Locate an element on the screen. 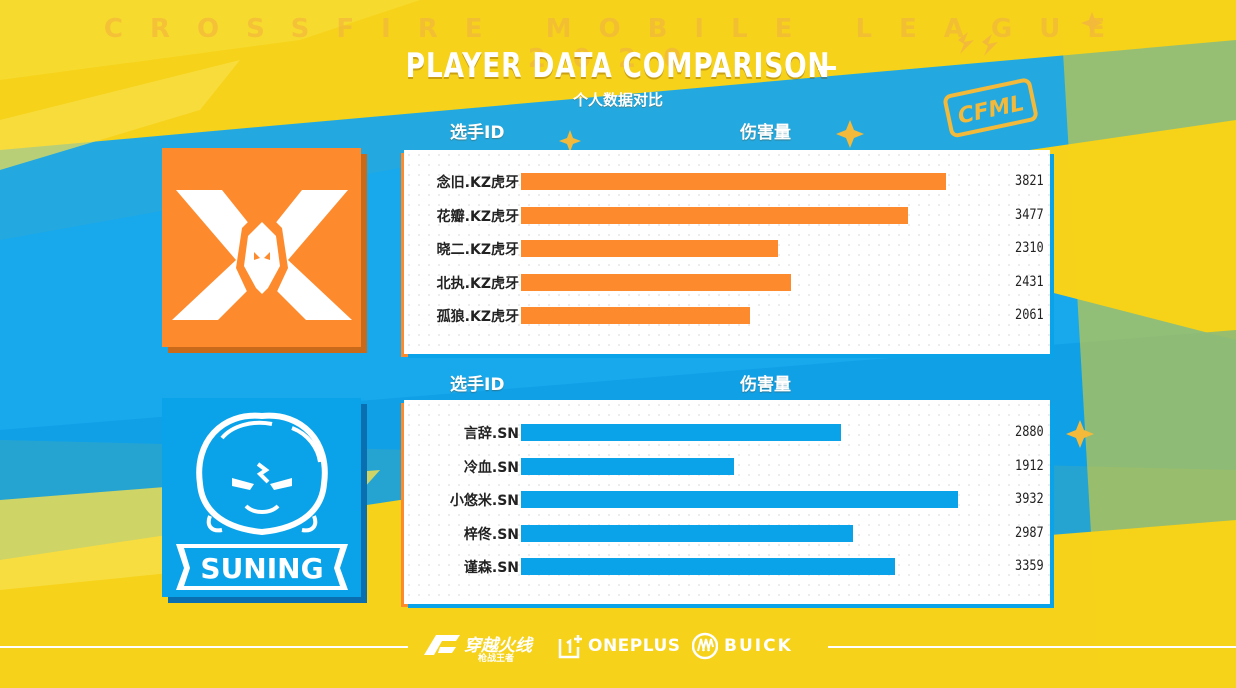 This screenshot has width=1236, height=688. chart-row: 谨森.SN 3359 is located at coordinates (727, 566).